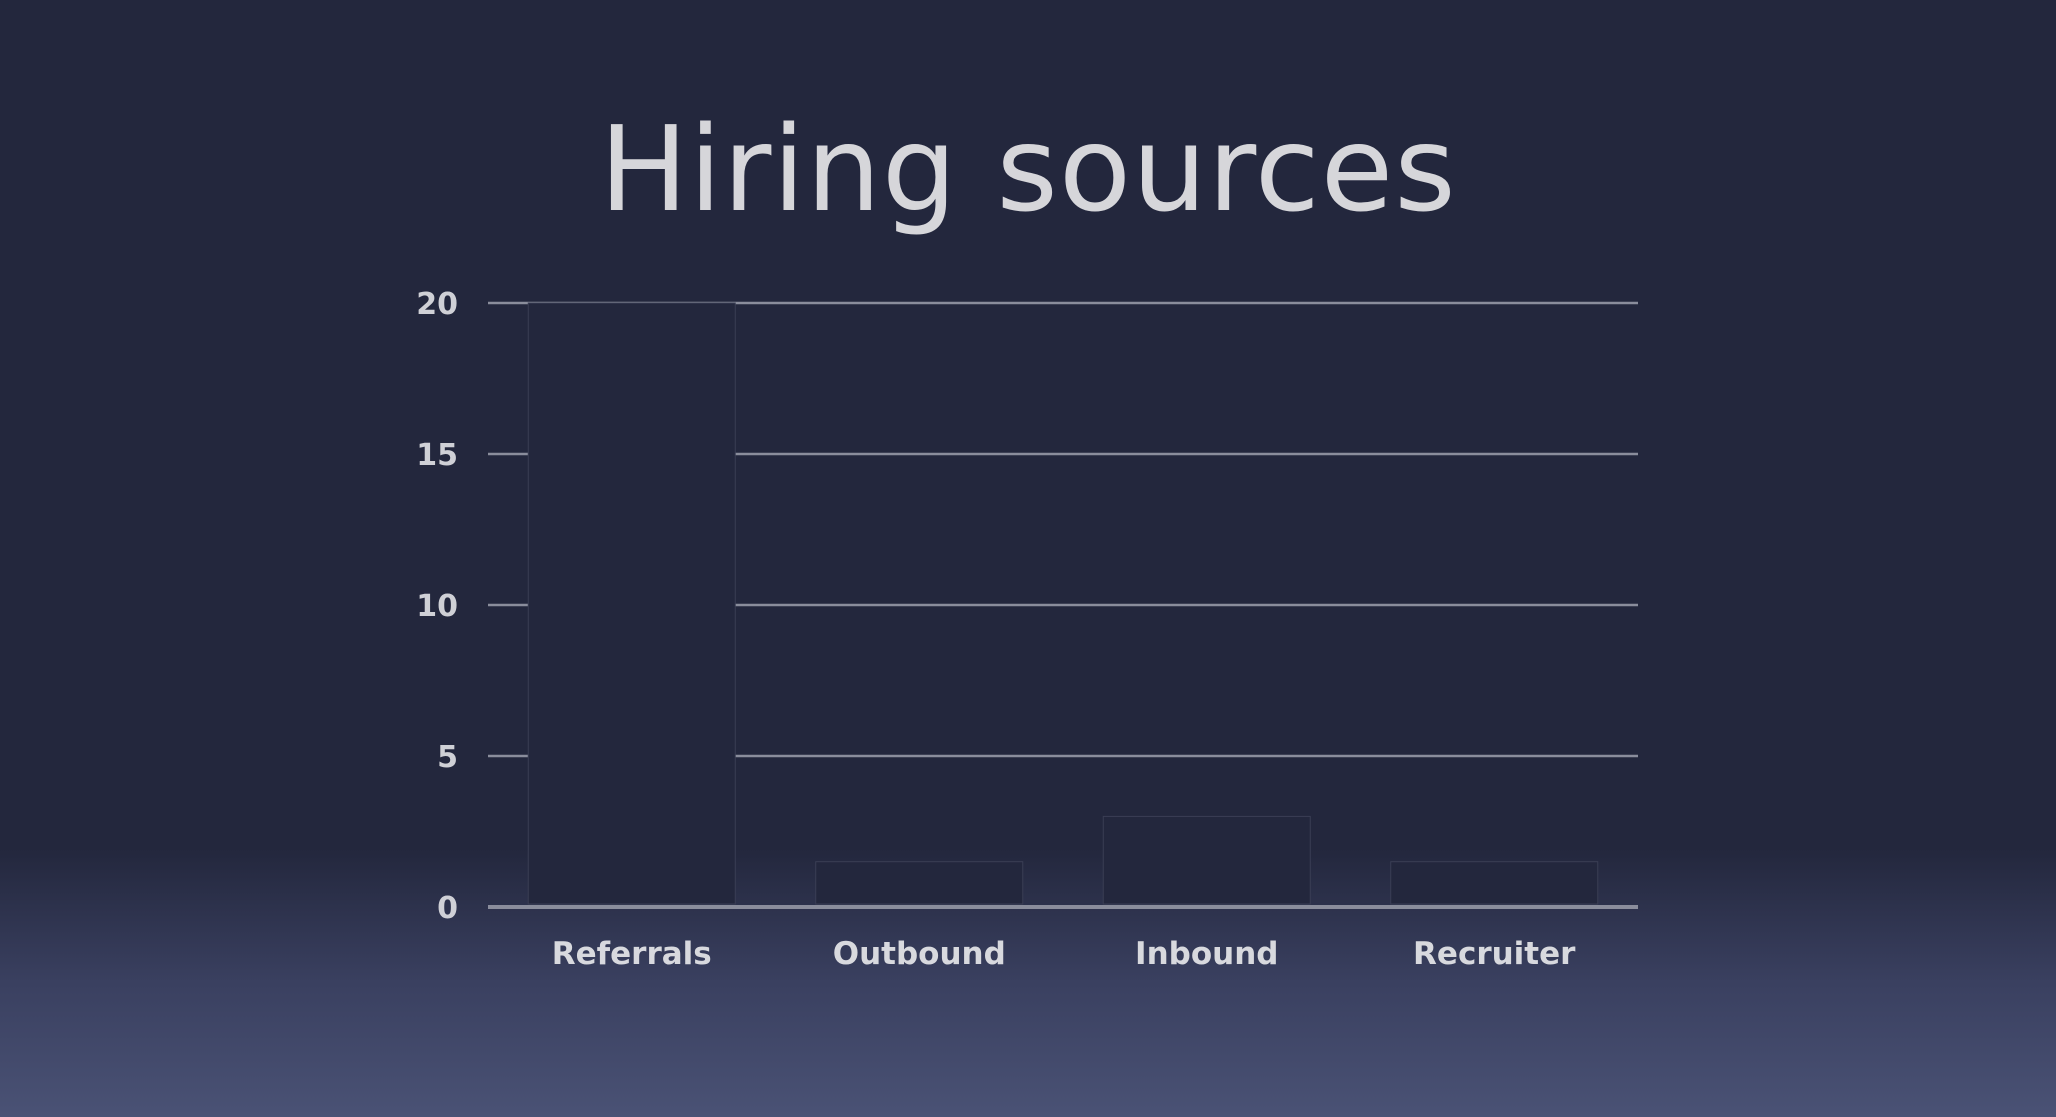 Image resolution: width=2056 pixels, height=1117 pixels. Describe the element at coordinates (437, 455) in the screenshot. I see `y-tick-label: 15` at that location.